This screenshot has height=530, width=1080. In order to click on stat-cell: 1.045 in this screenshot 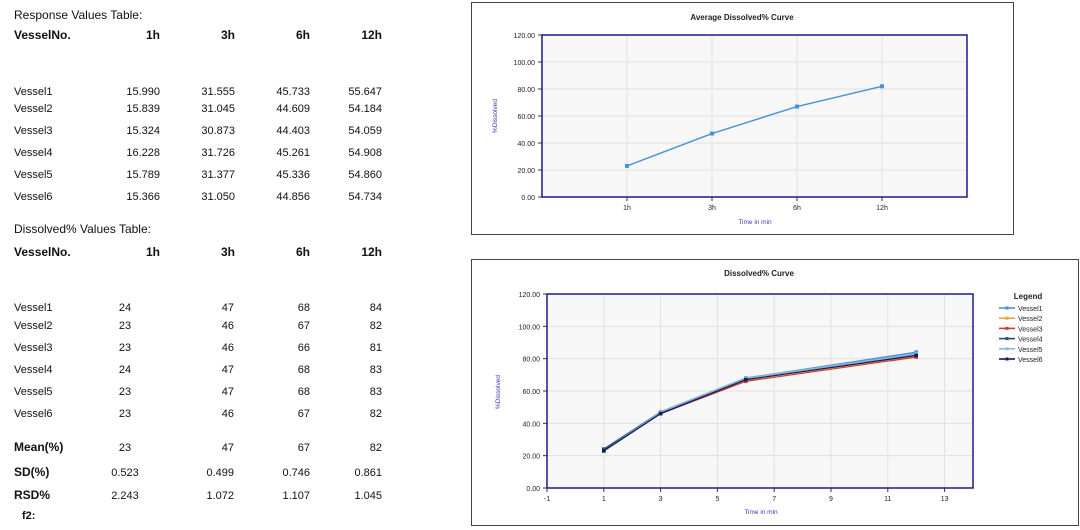, I will do `click(368, 496)`.